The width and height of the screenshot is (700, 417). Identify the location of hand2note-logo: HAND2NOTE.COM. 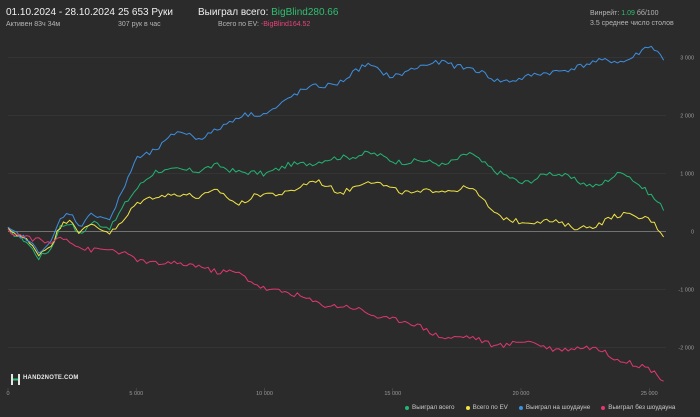
(45, 378).